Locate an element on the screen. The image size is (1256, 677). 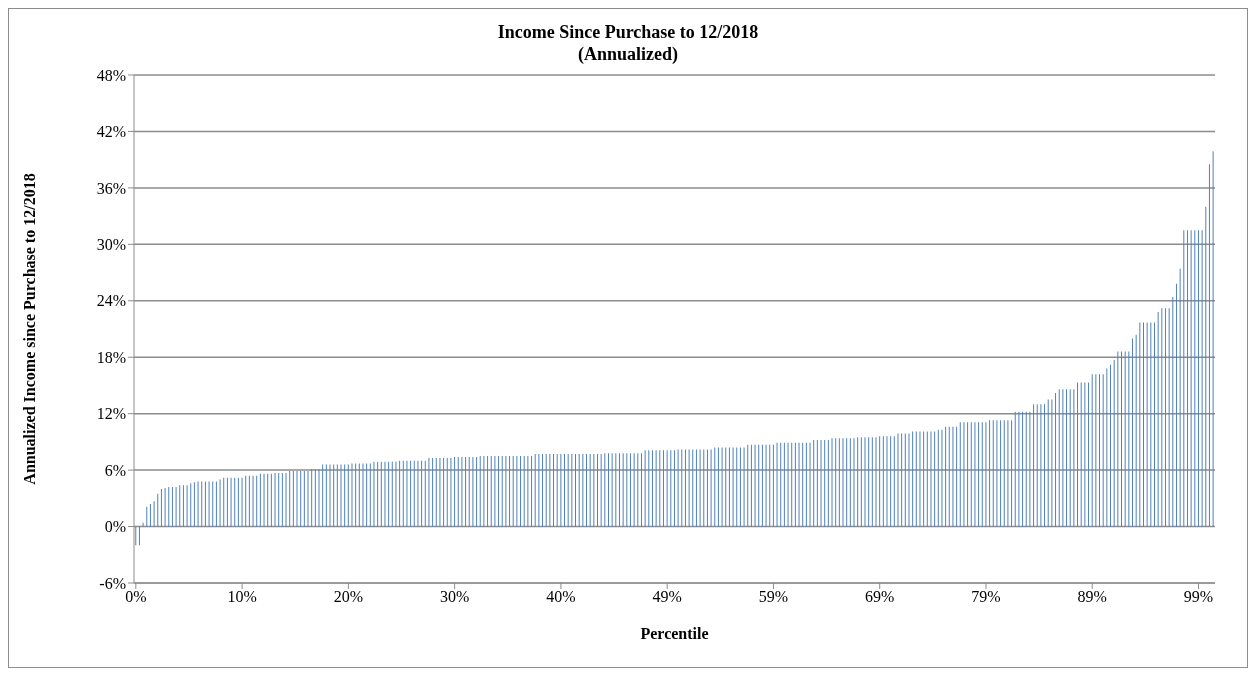
y-tick-label: 0% is located at coordinates (115, 527).